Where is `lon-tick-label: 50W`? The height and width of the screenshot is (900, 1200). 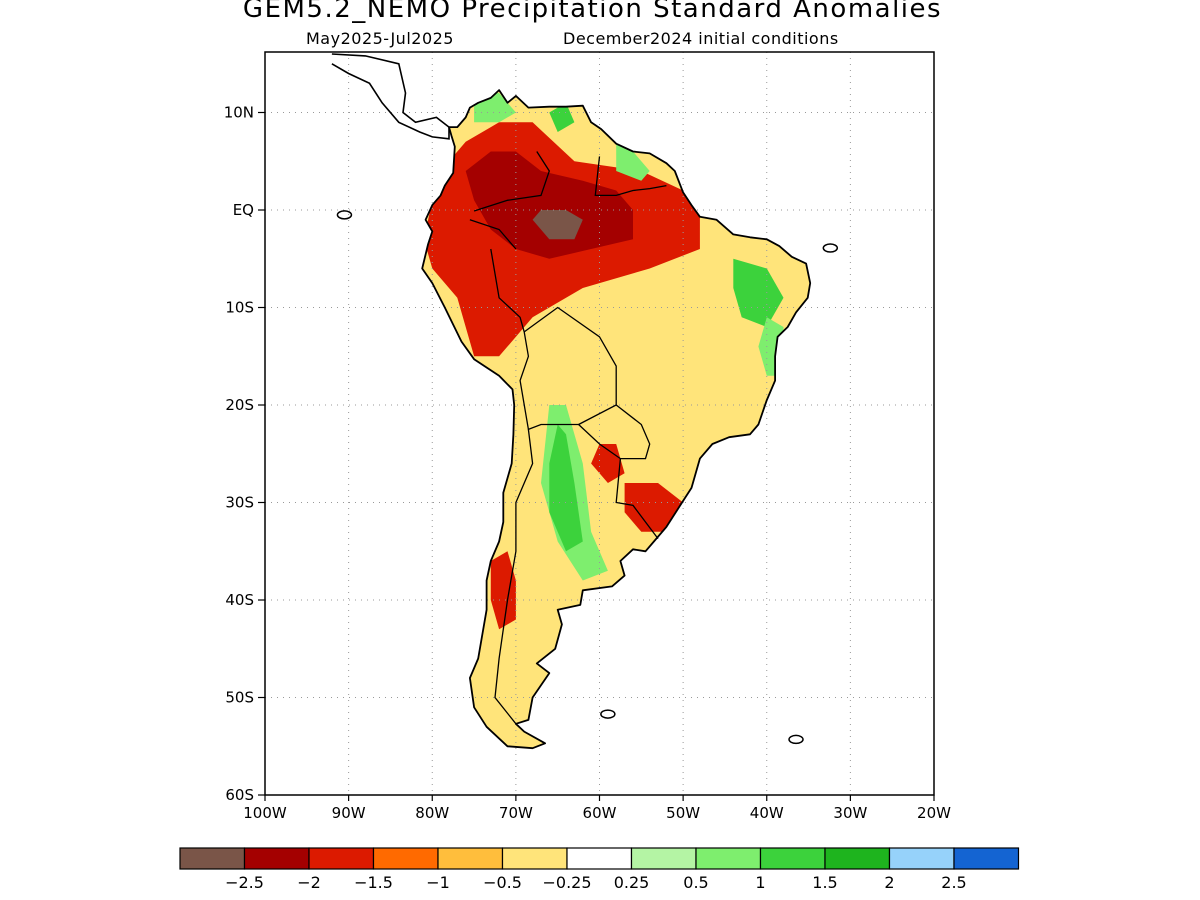 lon-tick-label: 50W is located at coordinates (683, 813).